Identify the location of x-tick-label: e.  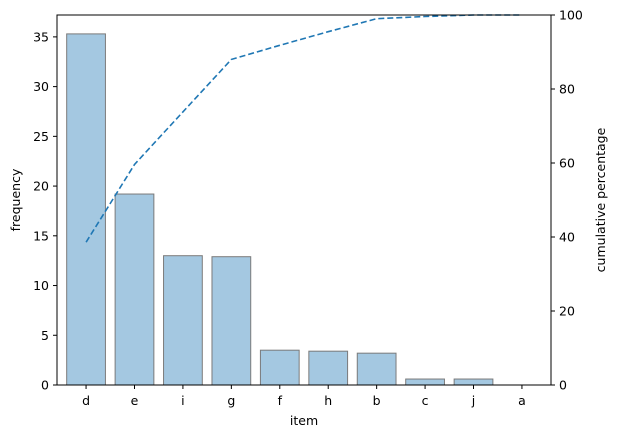
(135, 400).